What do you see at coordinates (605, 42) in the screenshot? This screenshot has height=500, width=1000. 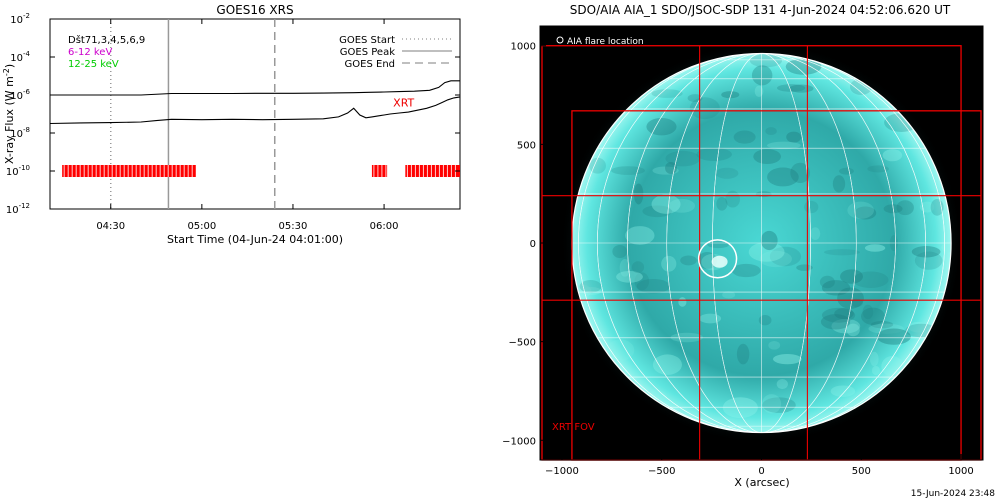 I see `legend-label: AIA flare location` at bounding box center [605, 42].